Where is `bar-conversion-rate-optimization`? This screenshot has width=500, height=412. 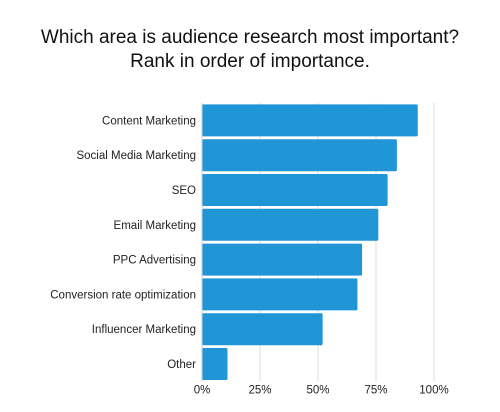 bar-conversion-rate-optimization is located at coordinates (280, 294).